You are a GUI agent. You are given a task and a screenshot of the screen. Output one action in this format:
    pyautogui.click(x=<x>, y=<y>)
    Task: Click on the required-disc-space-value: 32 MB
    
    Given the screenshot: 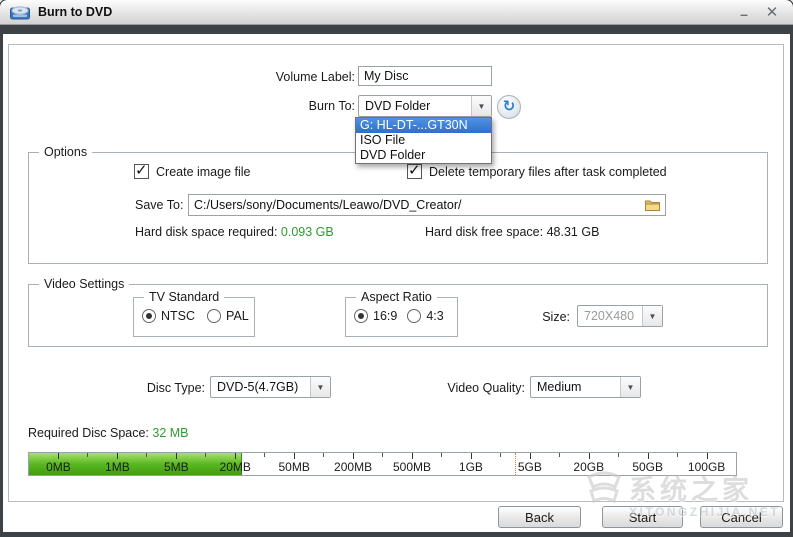 What is the action you would take?
    pyautogui.click(x=170, y=433)
    